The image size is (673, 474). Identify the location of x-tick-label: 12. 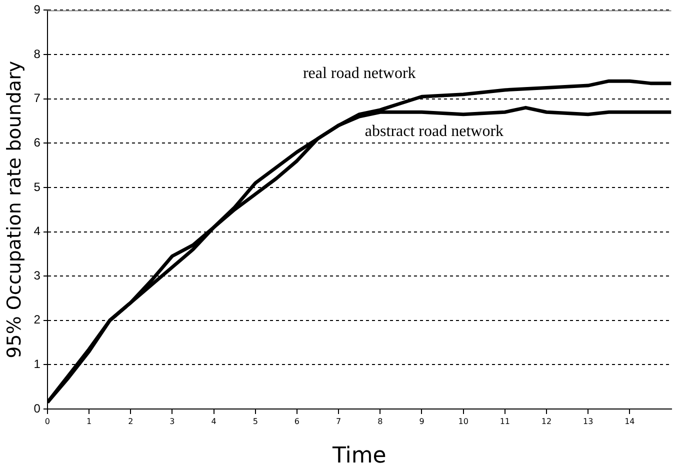
(546, 421).